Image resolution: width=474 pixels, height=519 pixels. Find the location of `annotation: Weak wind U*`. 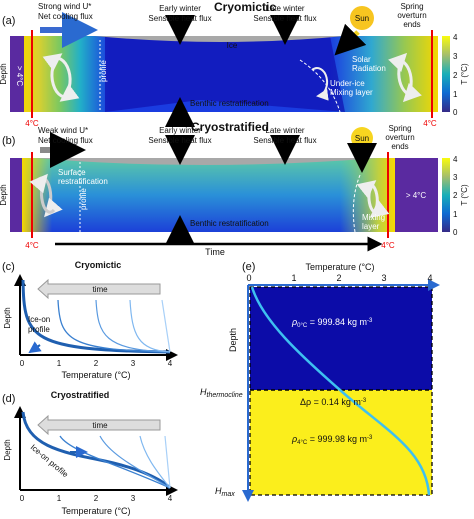

annotation: Weak wind U* is located at coordinates (63, 130).